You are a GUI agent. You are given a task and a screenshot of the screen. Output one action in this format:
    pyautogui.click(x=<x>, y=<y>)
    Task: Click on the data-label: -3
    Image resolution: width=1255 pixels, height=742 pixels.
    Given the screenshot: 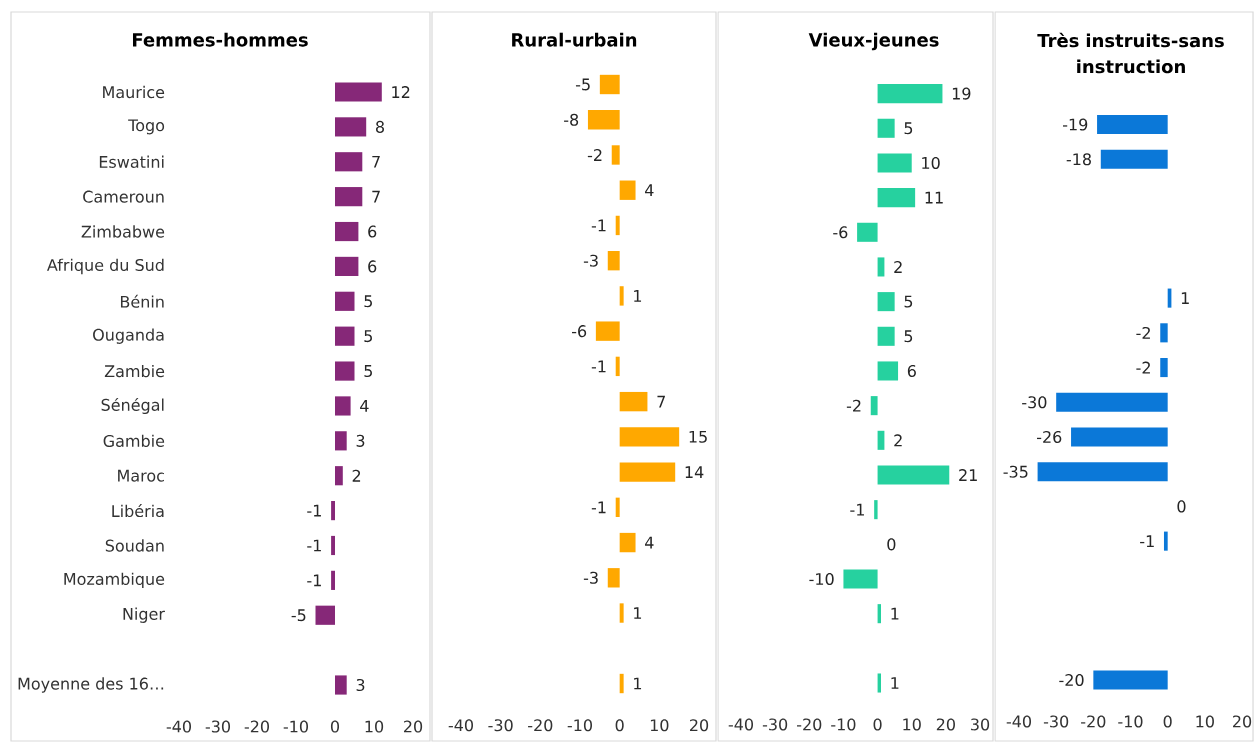 What is the action you would take?
    pyautogui.click(x=590, y=260)
    